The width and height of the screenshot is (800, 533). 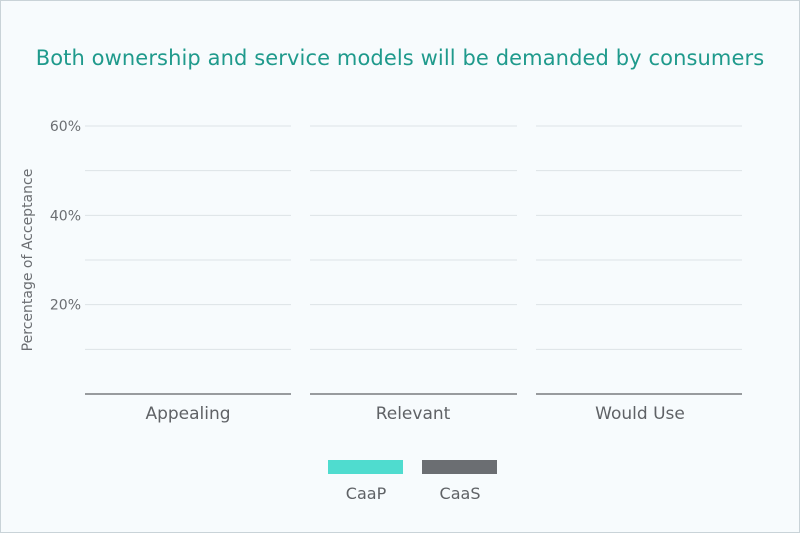 I want to click on category-label: Appealing, so click(x=187, y=414).